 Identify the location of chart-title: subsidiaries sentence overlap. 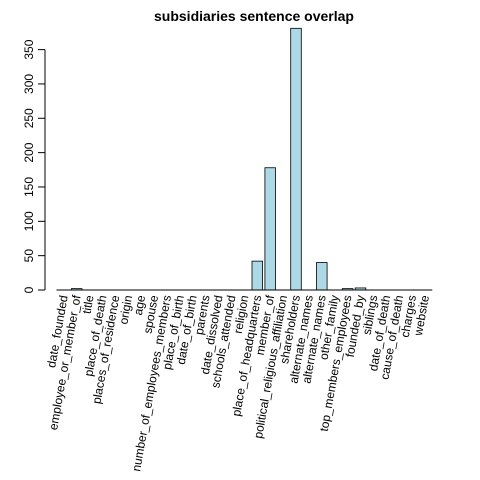
(254, 16).